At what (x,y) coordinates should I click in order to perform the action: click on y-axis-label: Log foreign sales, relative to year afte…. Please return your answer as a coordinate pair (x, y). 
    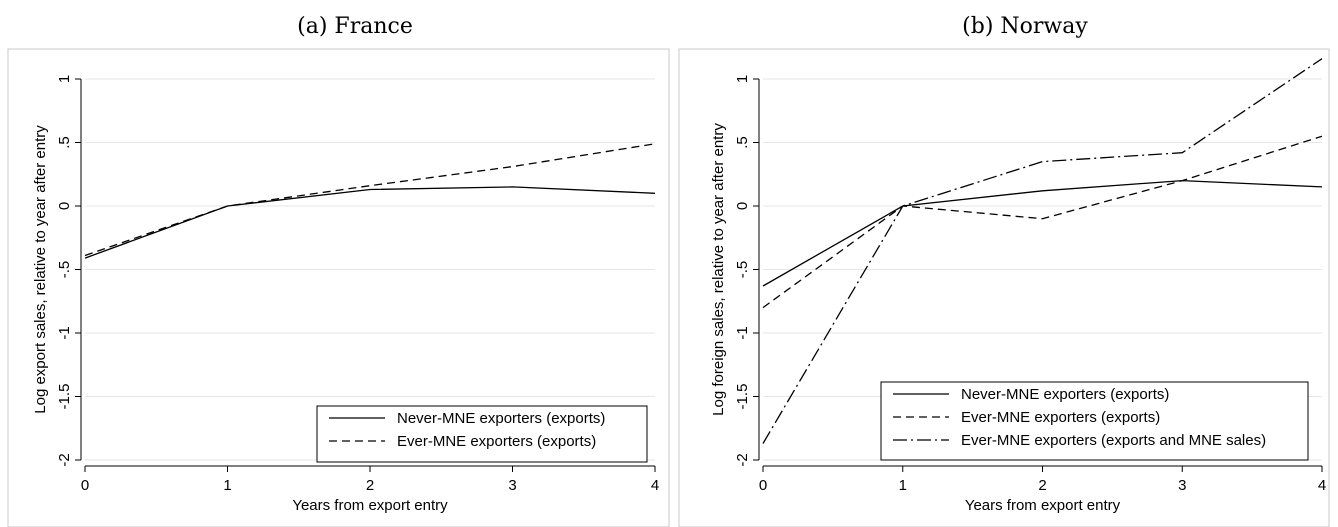
    Looking at the image, I should click on (718, 269).